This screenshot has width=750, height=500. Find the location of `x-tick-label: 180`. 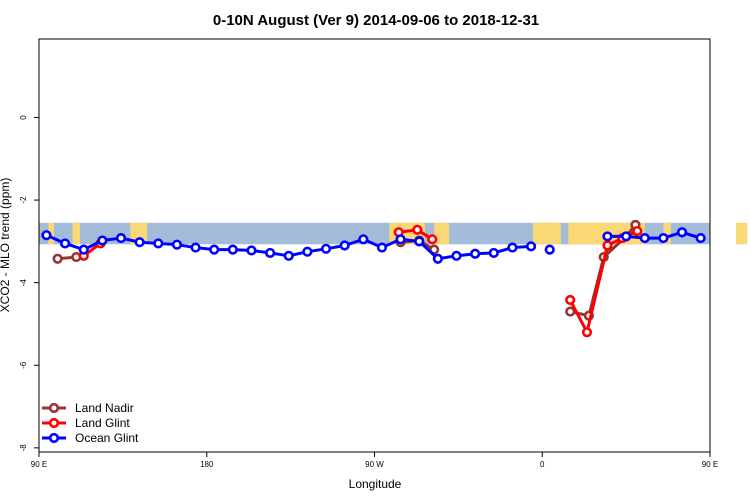

x-tick-label: 180 is located at coordinates (207, 464).